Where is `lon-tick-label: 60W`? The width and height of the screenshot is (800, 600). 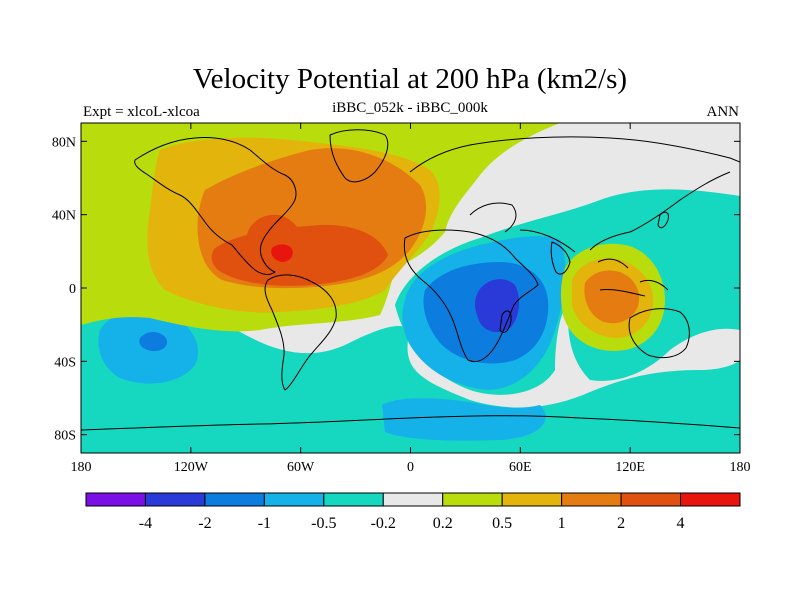 lon-tick-label: 60W is located at coordinates (301, 467).